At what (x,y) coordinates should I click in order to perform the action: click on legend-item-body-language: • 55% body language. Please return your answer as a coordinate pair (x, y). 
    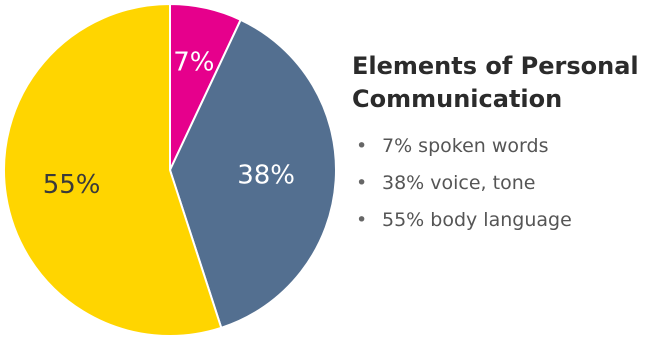
    Looking at the image, I should click on (497, 220).